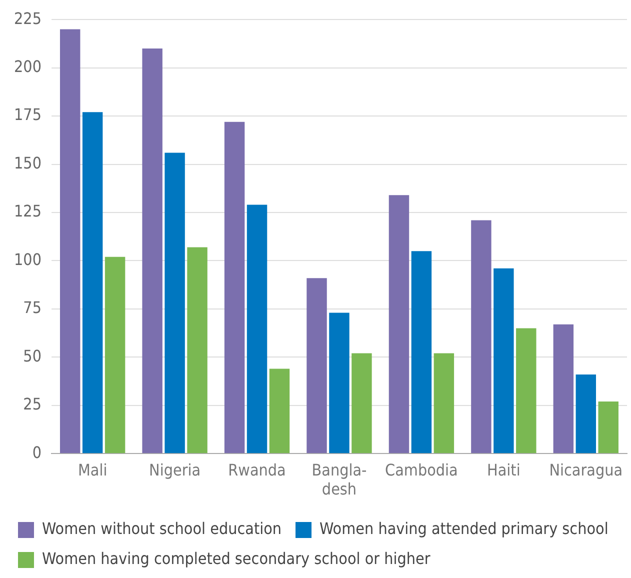 The image size is (631, 578). Describe the element at coordinates (37, 452) in the screenshot. I see `y-tick-label: 0` at that location.